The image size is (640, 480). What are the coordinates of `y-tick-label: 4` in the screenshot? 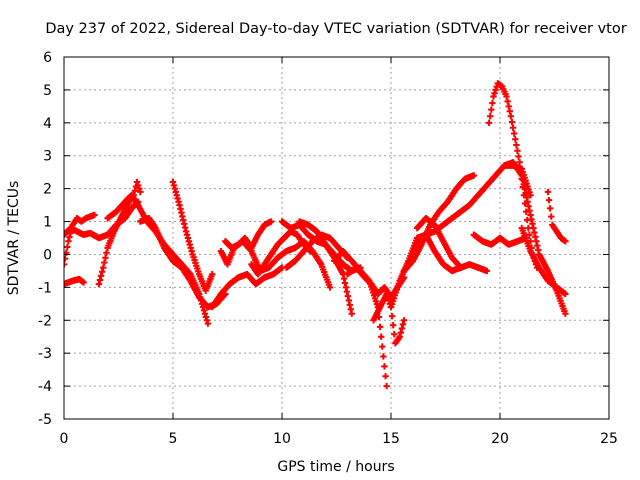 It's located at (47, 124).